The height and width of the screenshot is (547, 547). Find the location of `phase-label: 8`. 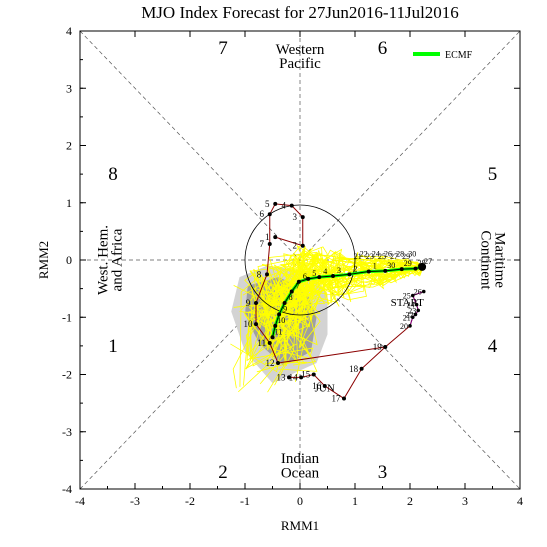

phase-label: 8 is located at coordinates (113, 174).